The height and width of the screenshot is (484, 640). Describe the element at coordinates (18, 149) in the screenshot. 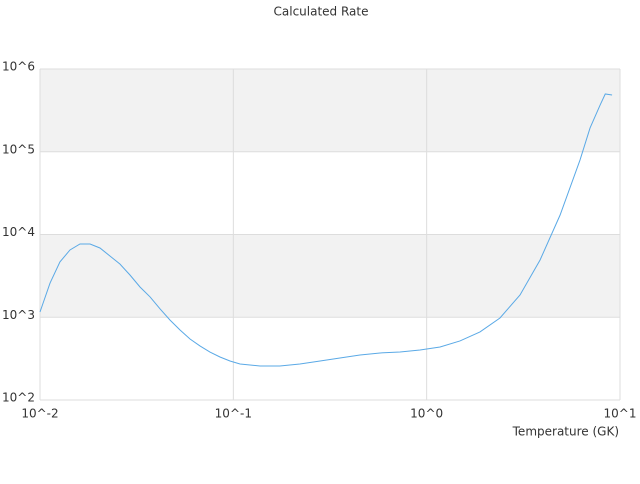

I see `y-tick-label: 10^5` at that location.